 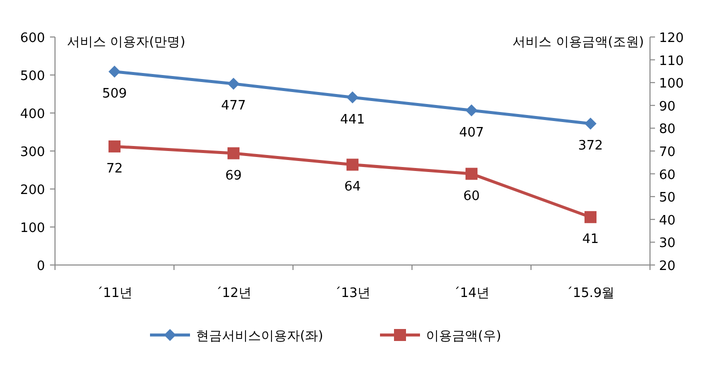 What do you see at coordinates (667, 130) in the screenshot?
I see `y2-tick-label: 80` at bounding box center [667, 130].